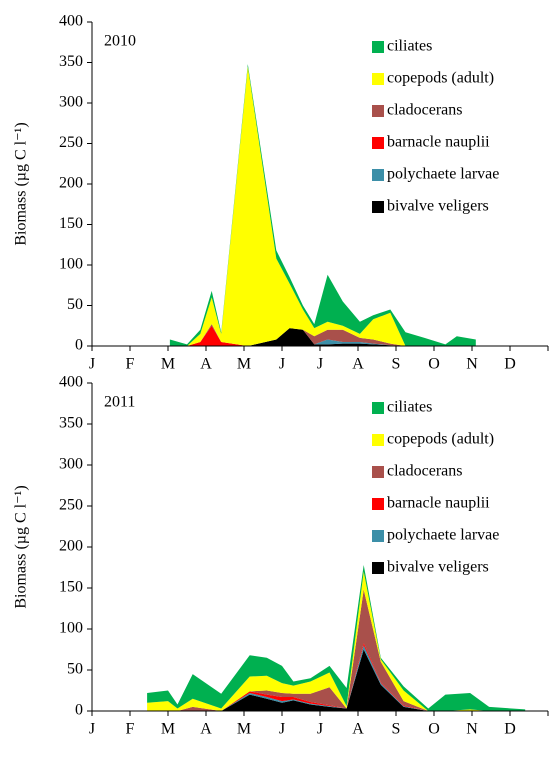 This screenshot has width=559, height=772. Describe the element at coordinates (120, 41) in the screenshot. I see `panel-label: 2010` at that location.